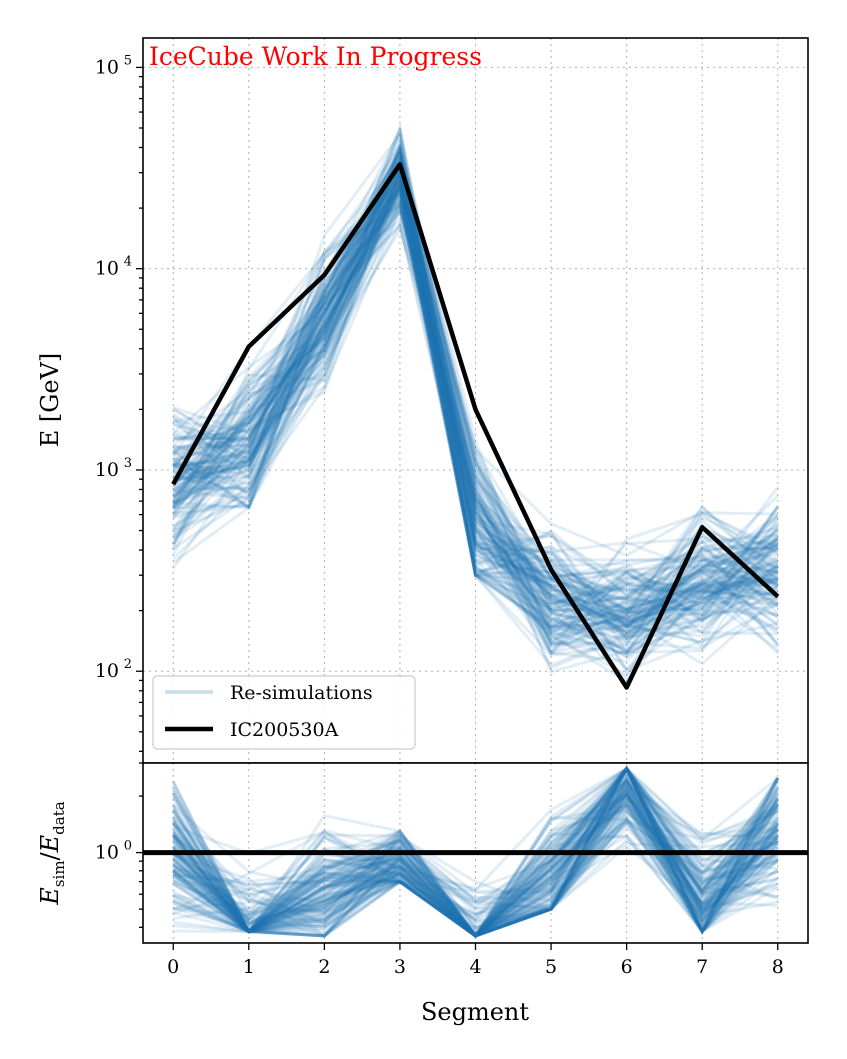  Describe the element at coordinates (128, 664) in the screenshot. I see `top-y-tick-exponent: 2` at that location.